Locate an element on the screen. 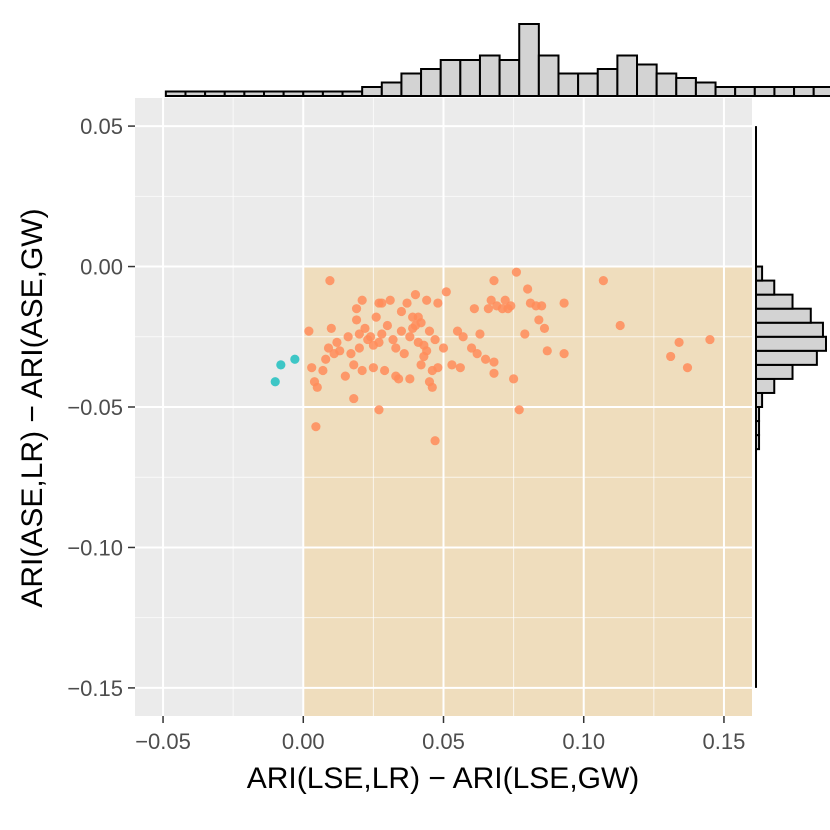  x-axis-title: ARI(LSE,LR) − ARI(LSE,GW) is located at coordinates (443, 778).